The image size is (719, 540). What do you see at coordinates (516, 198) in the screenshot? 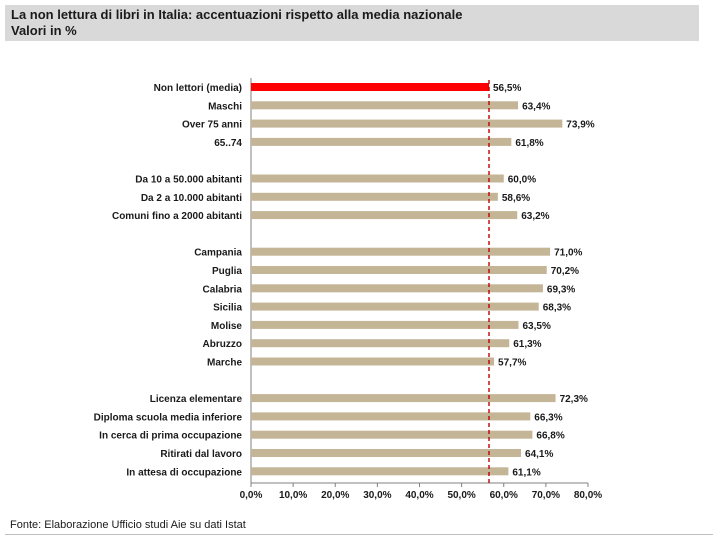
I see `data-label: 58,6%` at bounding box center [516, 198].